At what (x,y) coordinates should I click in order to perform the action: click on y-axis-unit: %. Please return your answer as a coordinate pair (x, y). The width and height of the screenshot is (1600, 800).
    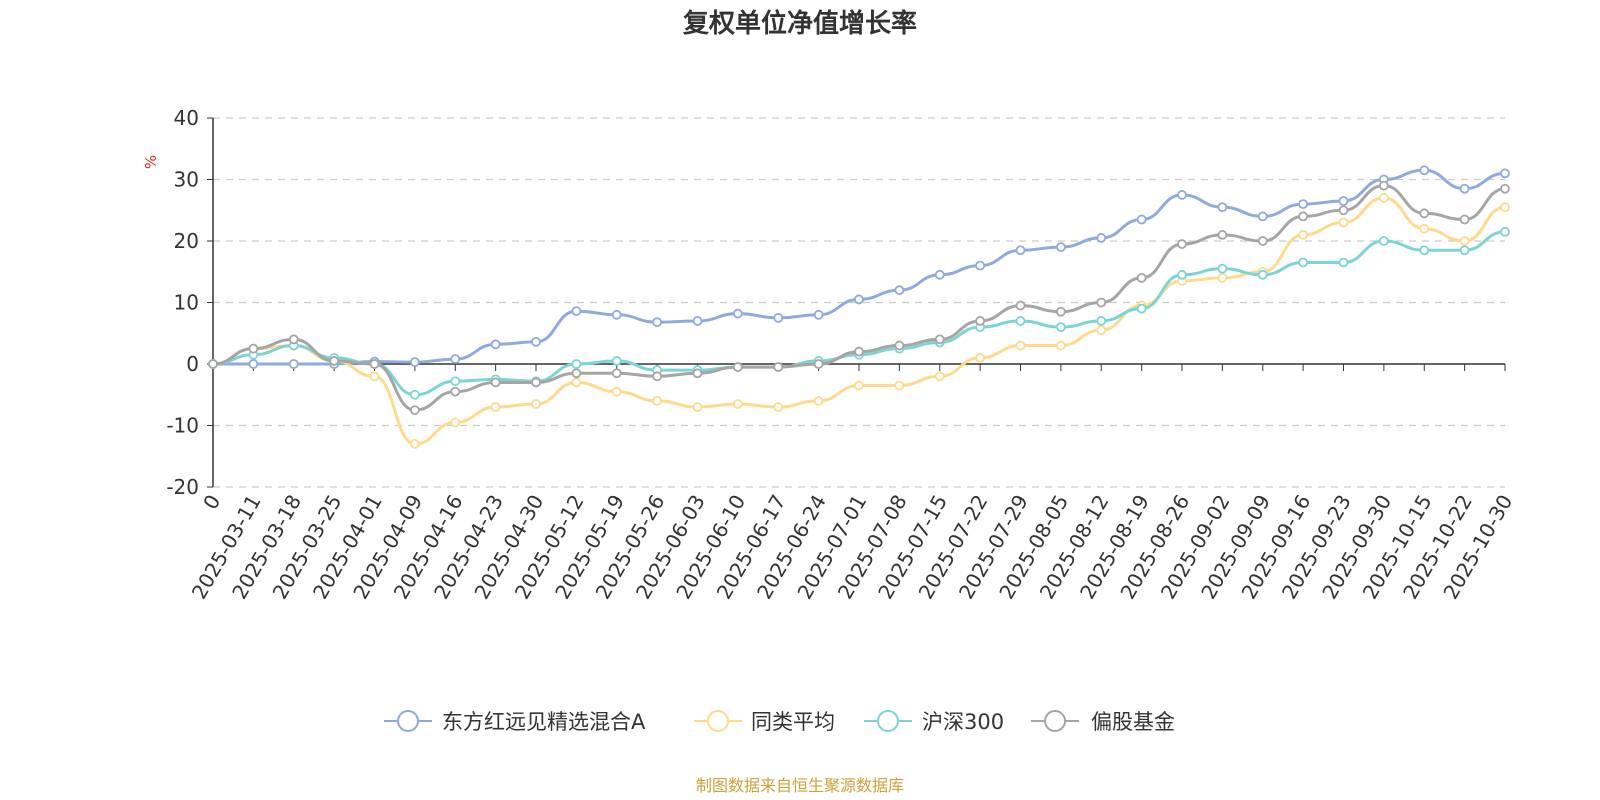
    Looking at the image, I should click on (151, 162).